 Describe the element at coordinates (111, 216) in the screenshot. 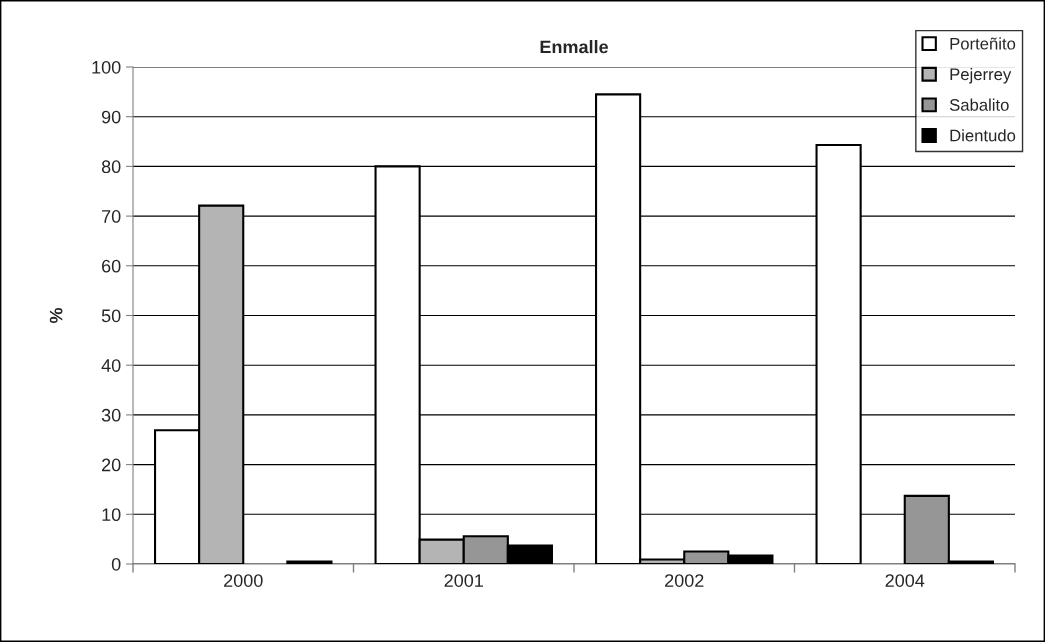

I see `y-tick-label: 70` at that location.